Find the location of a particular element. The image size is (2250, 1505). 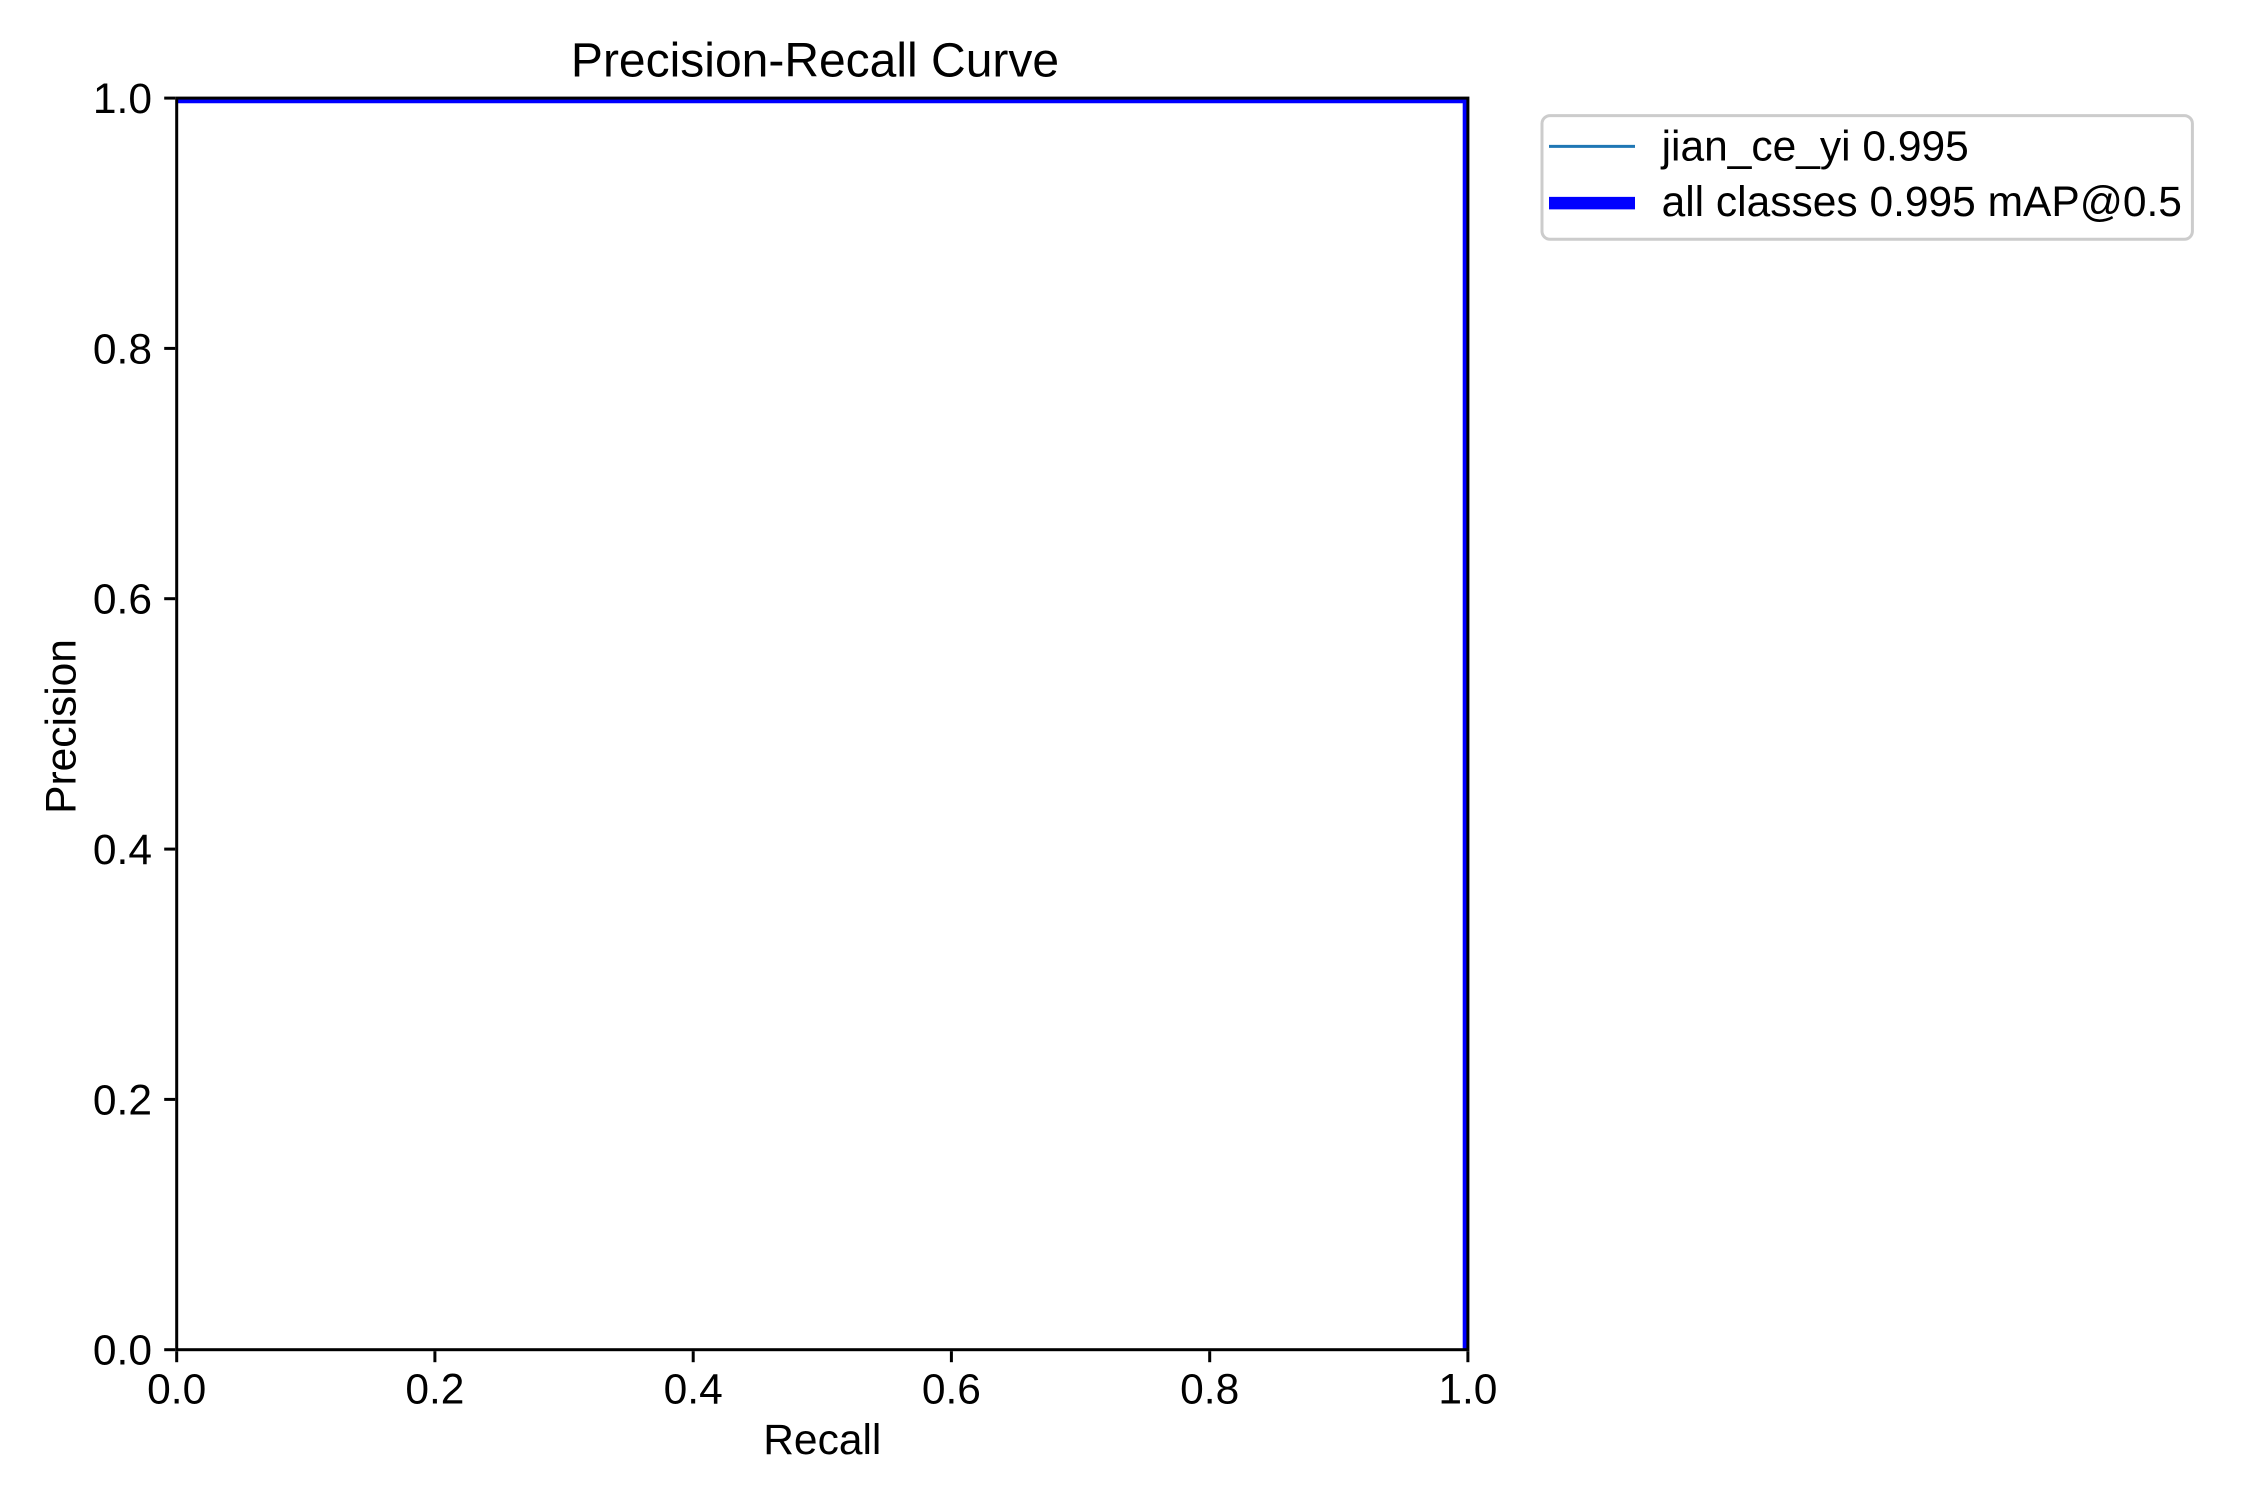

svg-text: Precision-Recall Curve is located at coordinates (815, 61).